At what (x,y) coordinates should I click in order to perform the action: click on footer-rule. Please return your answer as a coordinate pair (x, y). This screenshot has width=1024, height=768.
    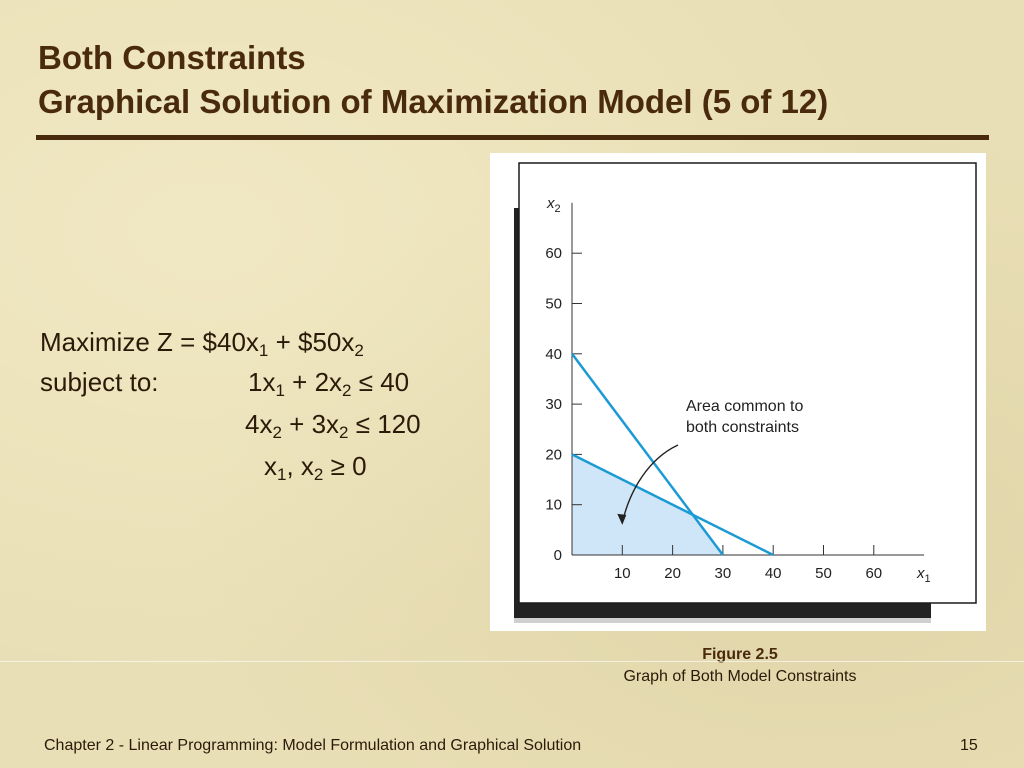
    Looking at the image, I should click on (512, 661).